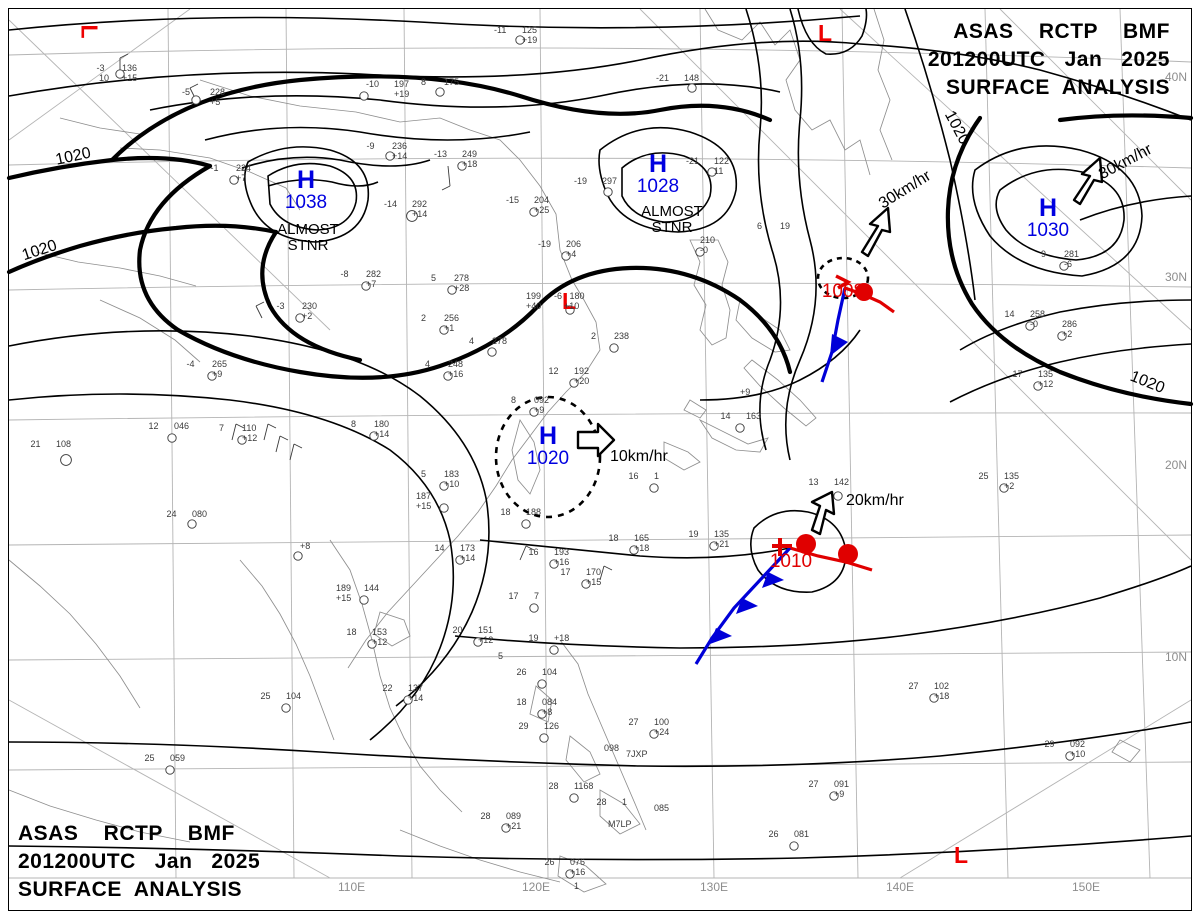  Describe the element at coordinates (745, 392) in the screenshot. I see `station-pressure: +9` at that location.